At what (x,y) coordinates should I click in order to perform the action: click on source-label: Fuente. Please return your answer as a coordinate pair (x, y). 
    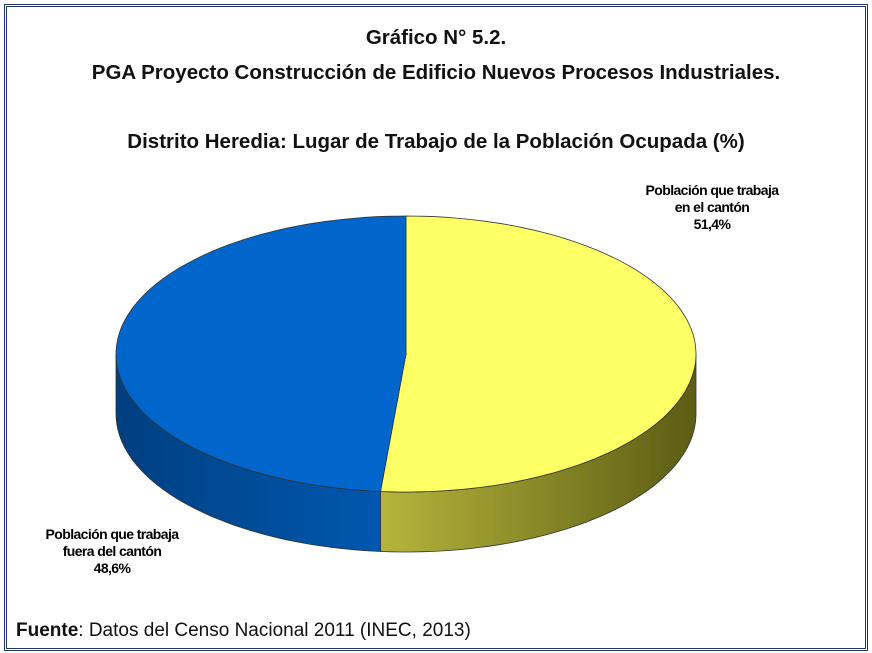
    Looking at the image, I should click on (47, 630).